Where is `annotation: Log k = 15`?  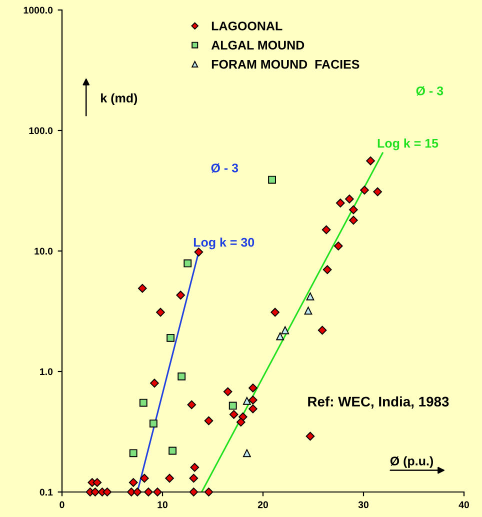 annotation: Log k = 15 is located at coordinates (408, 144).